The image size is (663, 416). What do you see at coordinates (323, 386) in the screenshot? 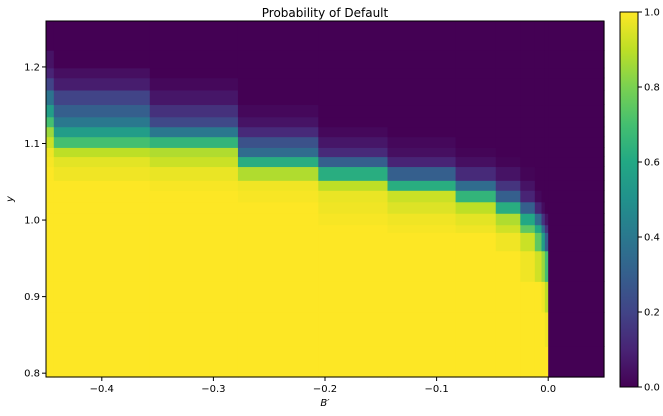
I see `x-axis: −0.4 −0.3 −0.2 −0.1 0.0` at bounding box center [323, 386].